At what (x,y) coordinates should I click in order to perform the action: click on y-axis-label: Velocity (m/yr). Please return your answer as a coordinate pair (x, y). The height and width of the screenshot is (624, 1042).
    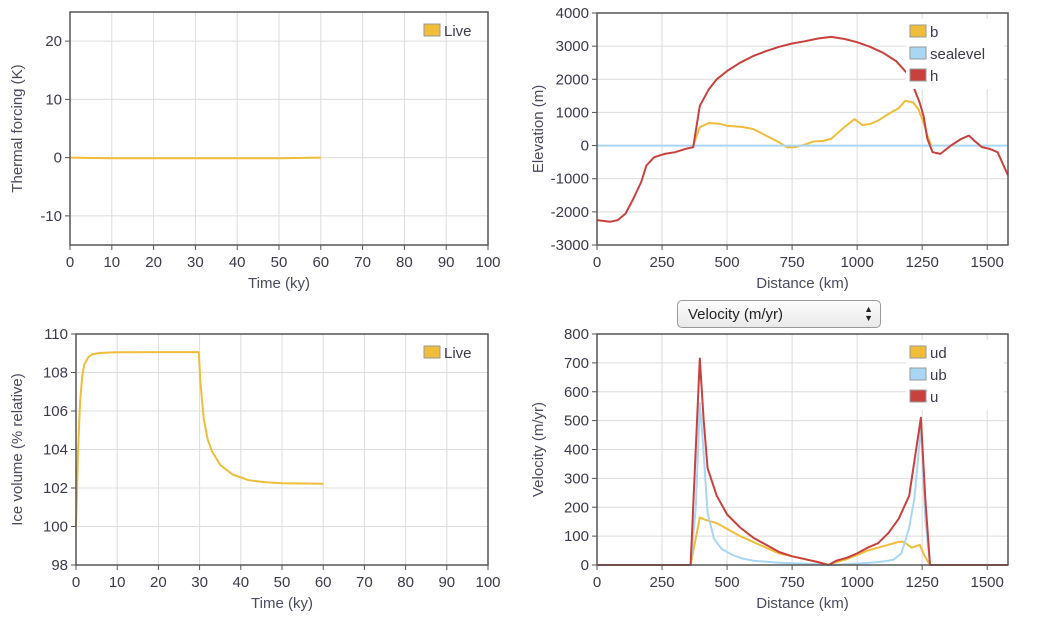
    Looking at the image, I should click on (538, 449).